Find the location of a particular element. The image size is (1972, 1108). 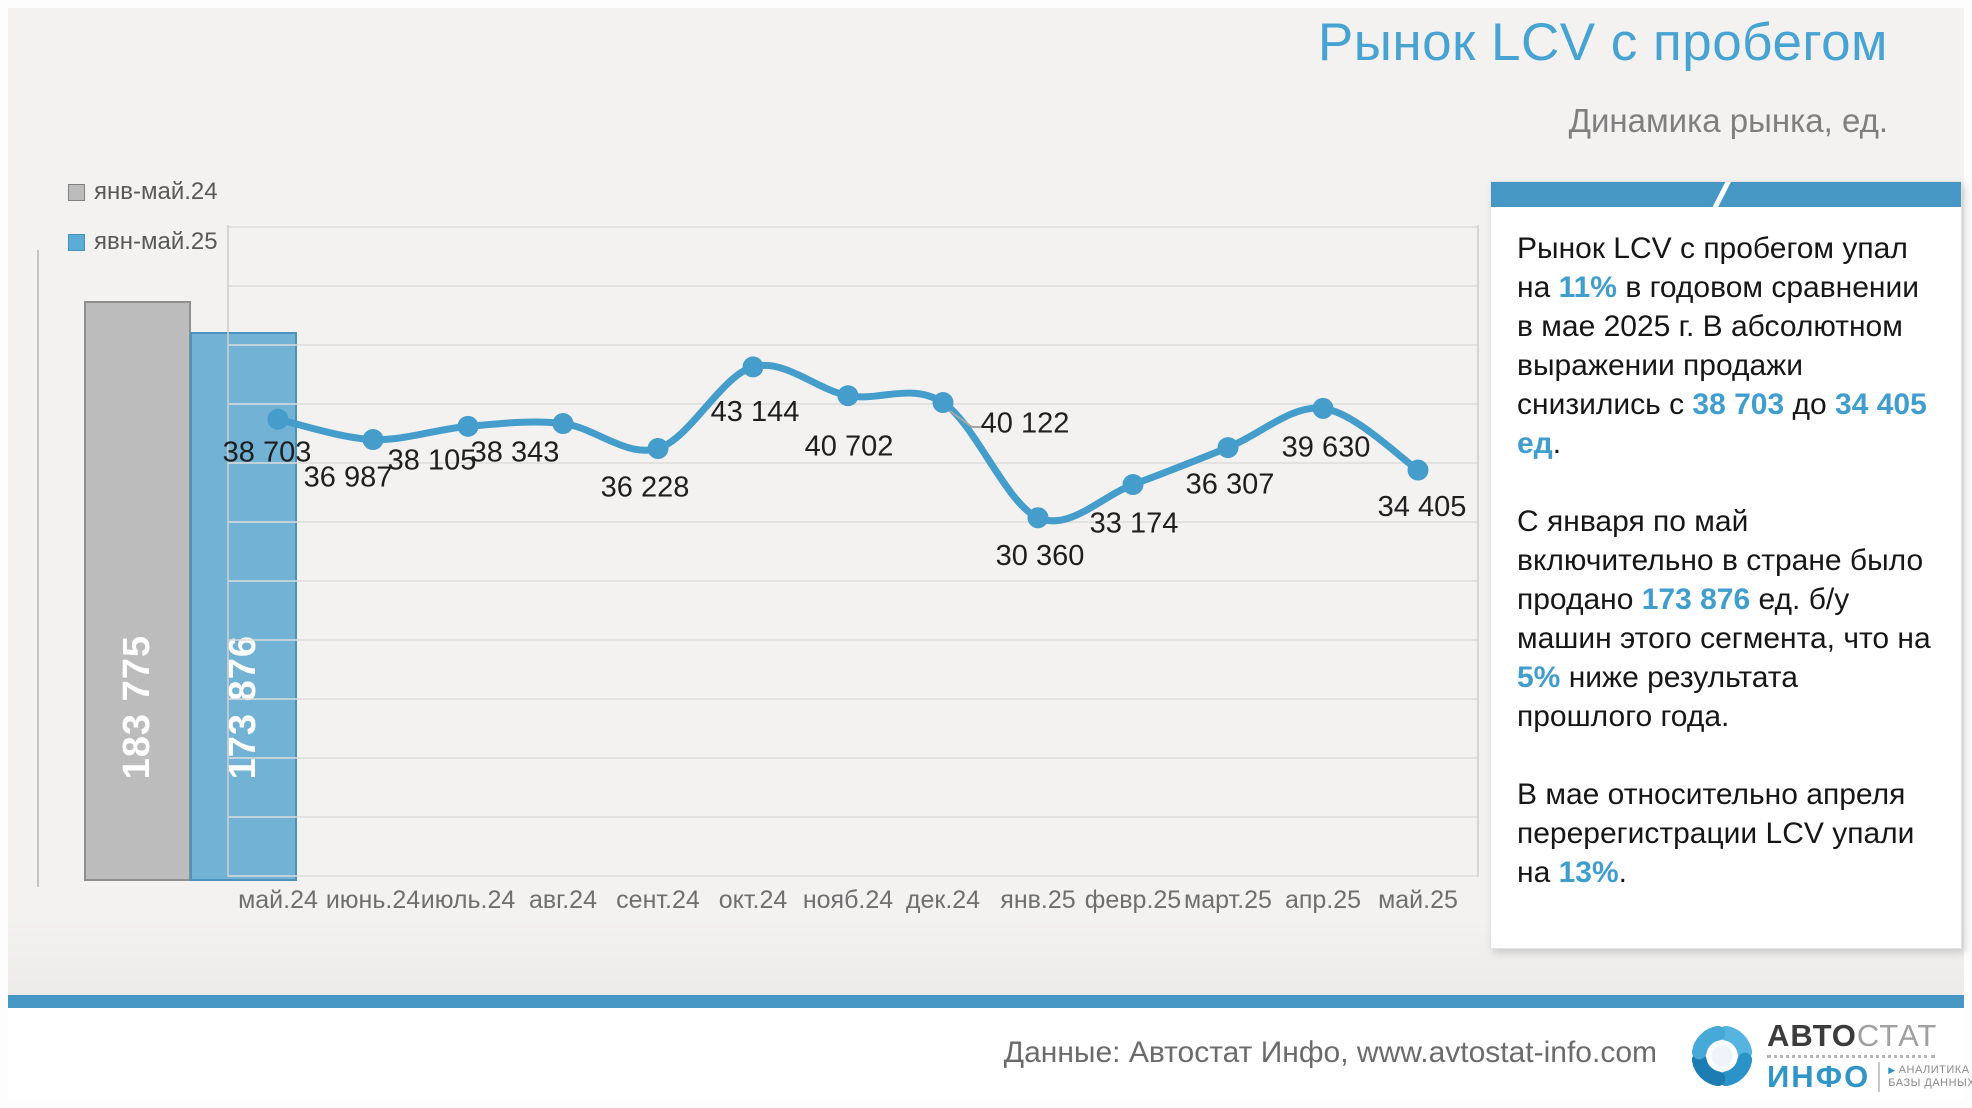

highlight-value: 11% is located at coordinates (1587, 287).